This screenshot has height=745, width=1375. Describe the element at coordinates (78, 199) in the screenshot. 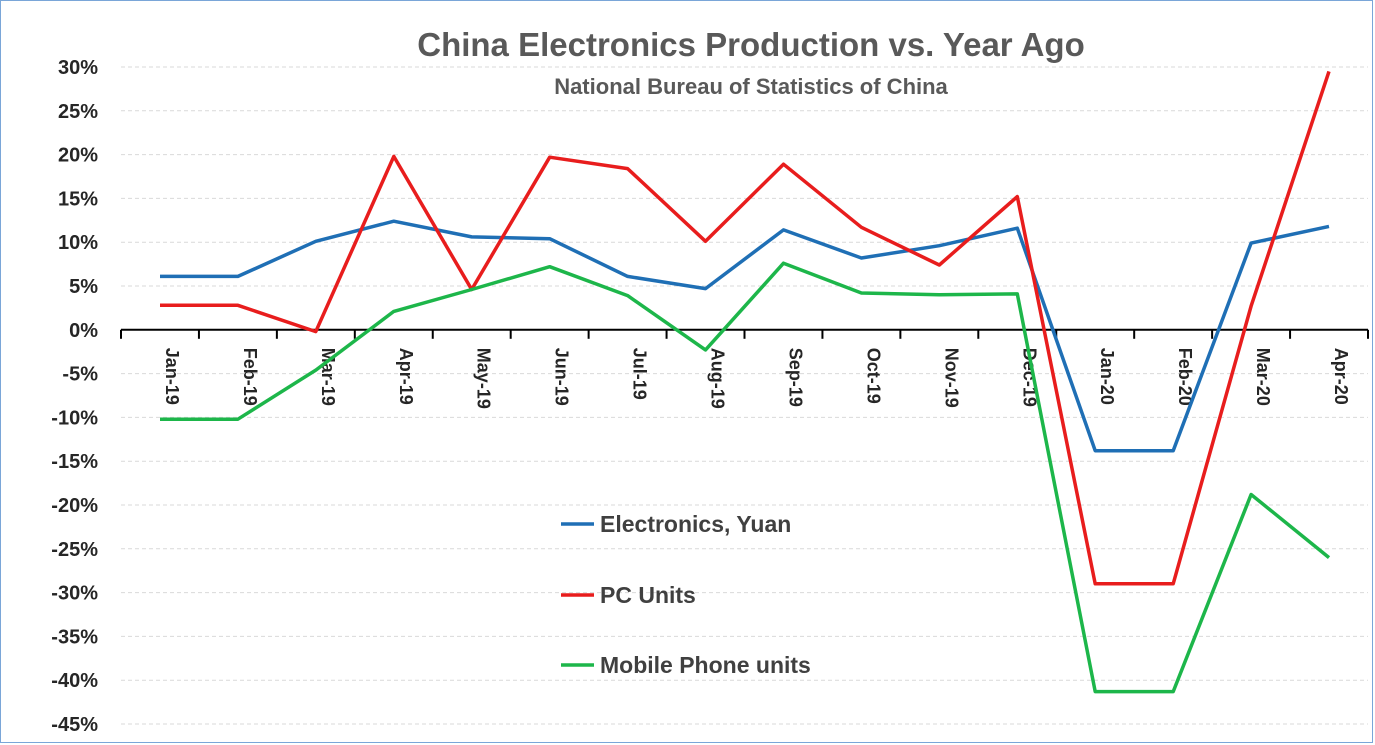

I see `y-tick-label: 15%` at that location.